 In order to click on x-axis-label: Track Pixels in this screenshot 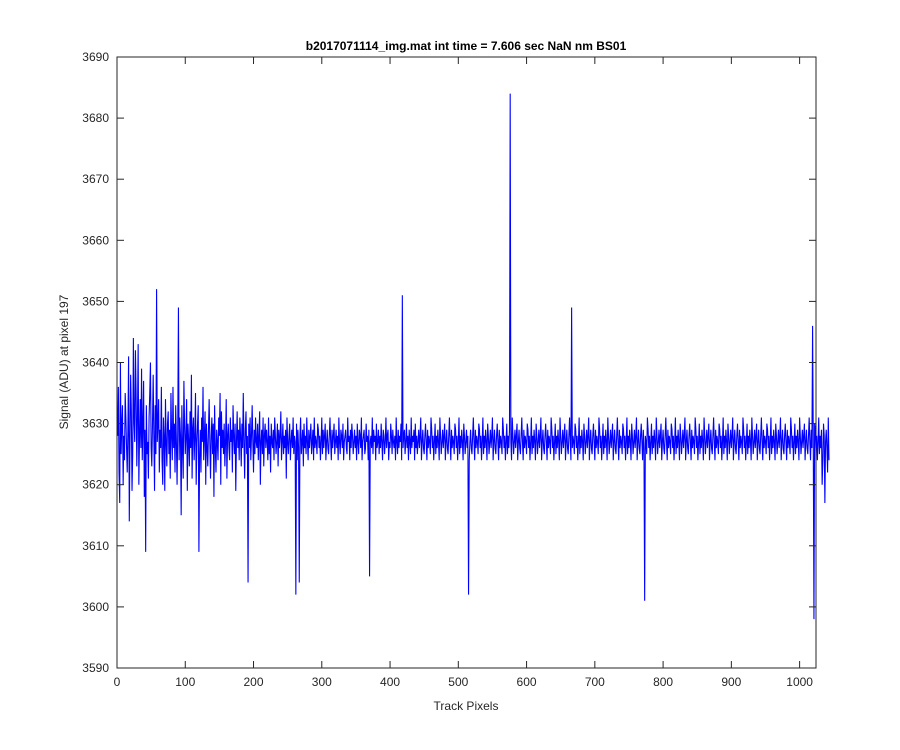, I will do `click(466, 706)`.